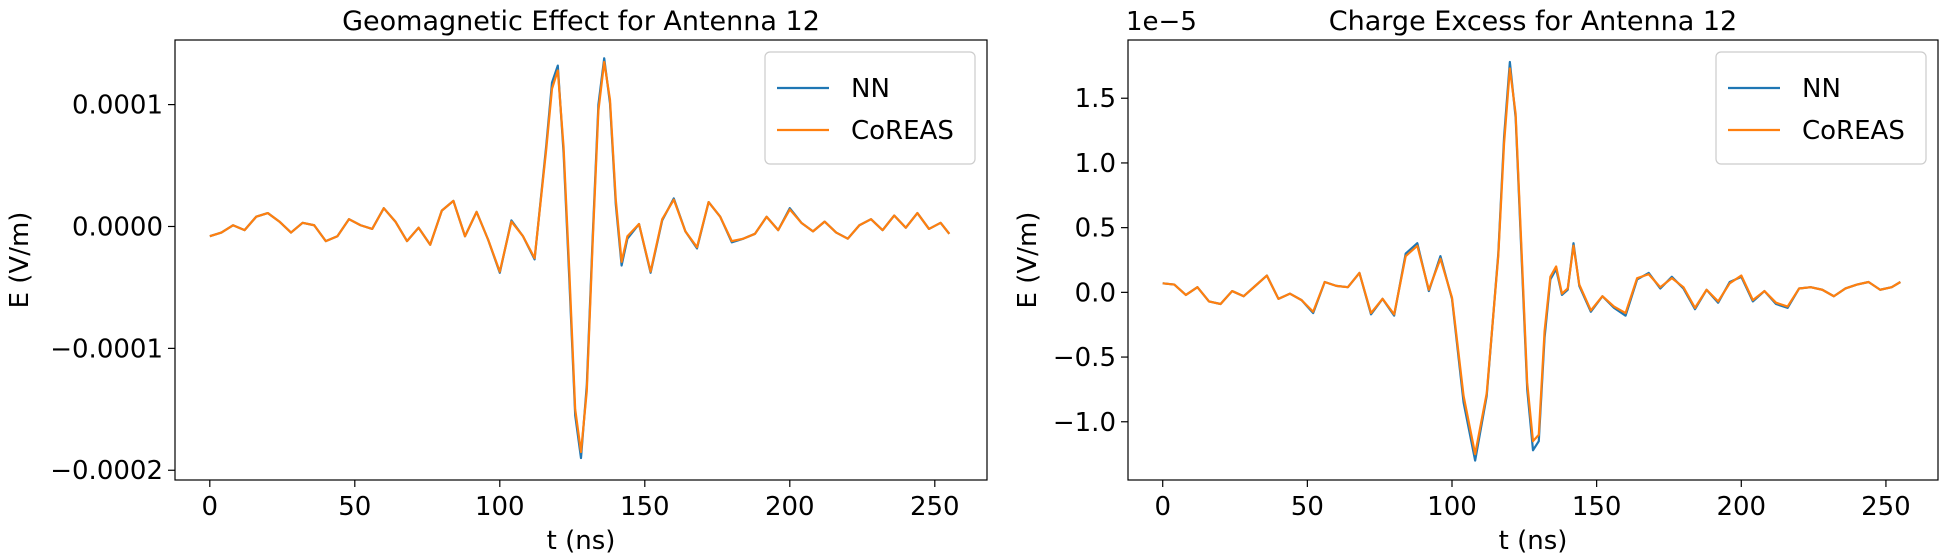 Image resolution: width=1942 pixels, height=560 pixels. I want to click on y-tick-label: 0.5, so click(1095, 229).